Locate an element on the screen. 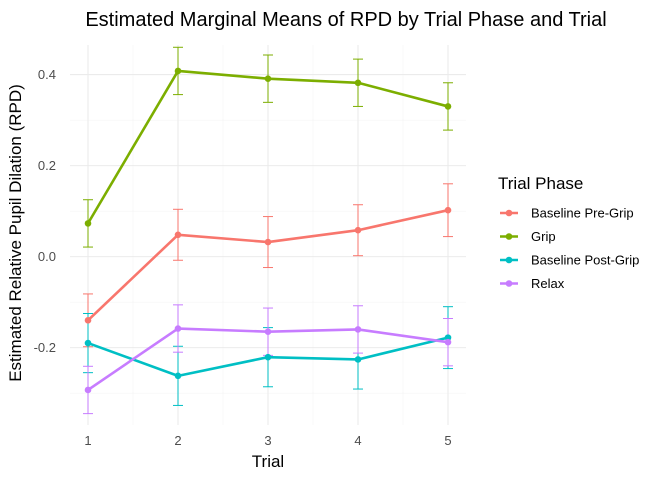  legend-label: Grip is located at coordinates (543, 236).